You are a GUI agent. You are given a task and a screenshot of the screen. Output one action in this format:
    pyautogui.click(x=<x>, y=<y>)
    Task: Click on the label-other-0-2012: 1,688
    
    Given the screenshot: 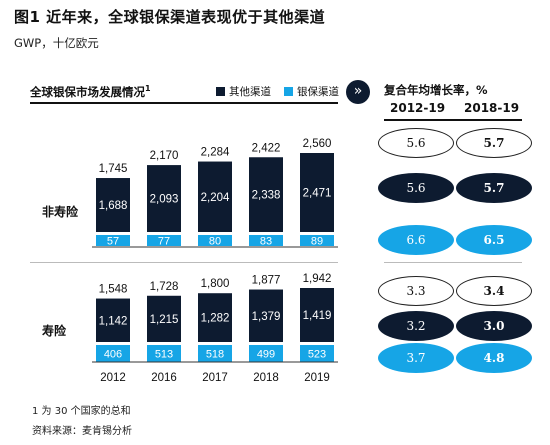 What is the action you would take?
    pyautogui.click(x=113, y=206)
    